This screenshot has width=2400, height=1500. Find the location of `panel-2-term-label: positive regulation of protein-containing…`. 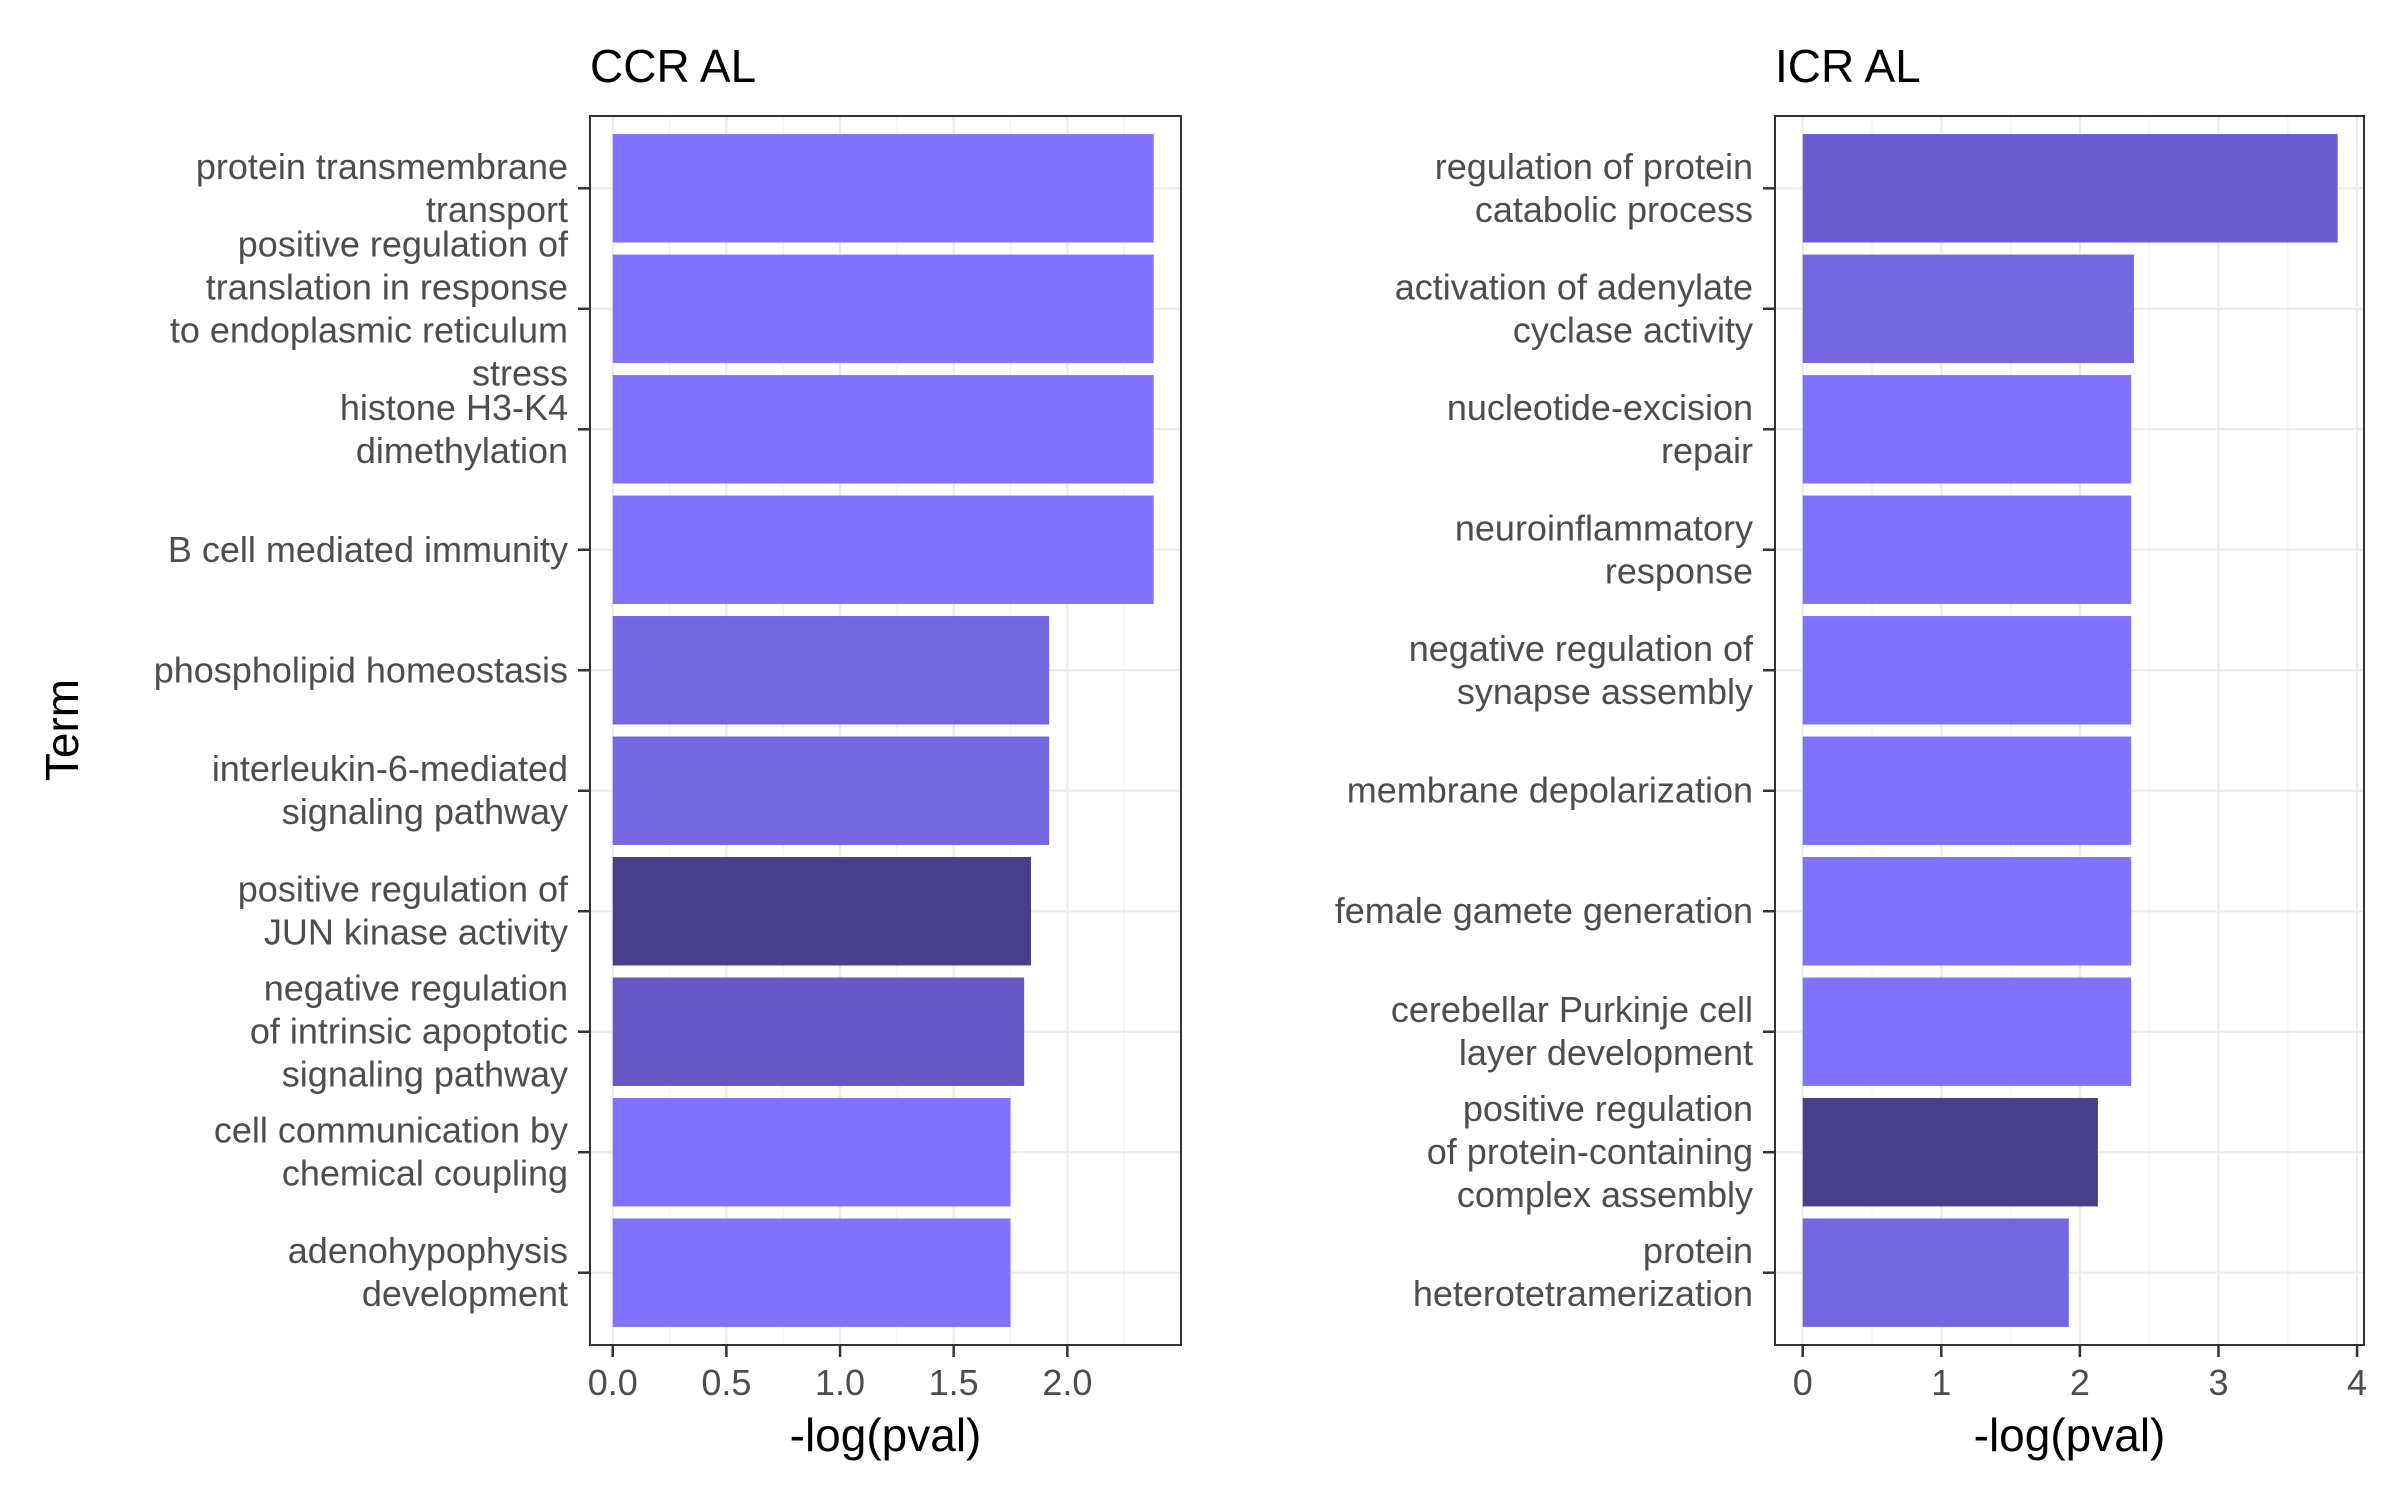

panel-2-term-label: positive regulation of protein-containing… is located at coordinates (1590, 1151).